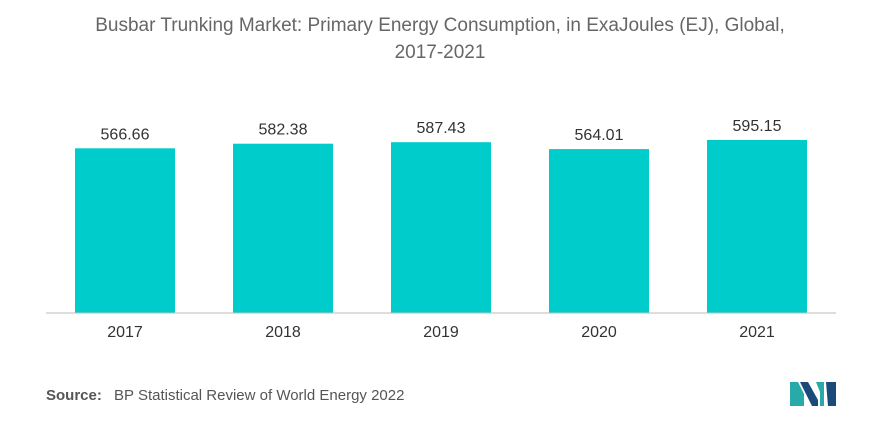  Describe the element at coordinates (831, 394) in the screenshot. I see `logo-shape-far-right` at that location.